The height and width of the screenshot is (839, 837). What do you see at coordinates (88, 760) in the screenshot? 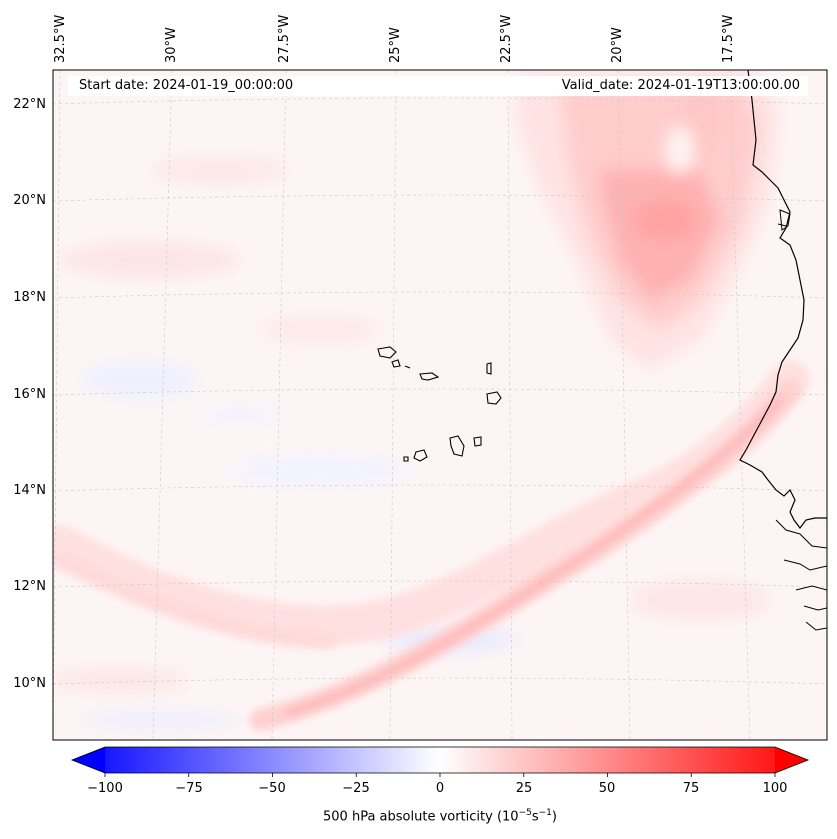
I see `colorbar-extend-left` at bounding box center [88, 760].